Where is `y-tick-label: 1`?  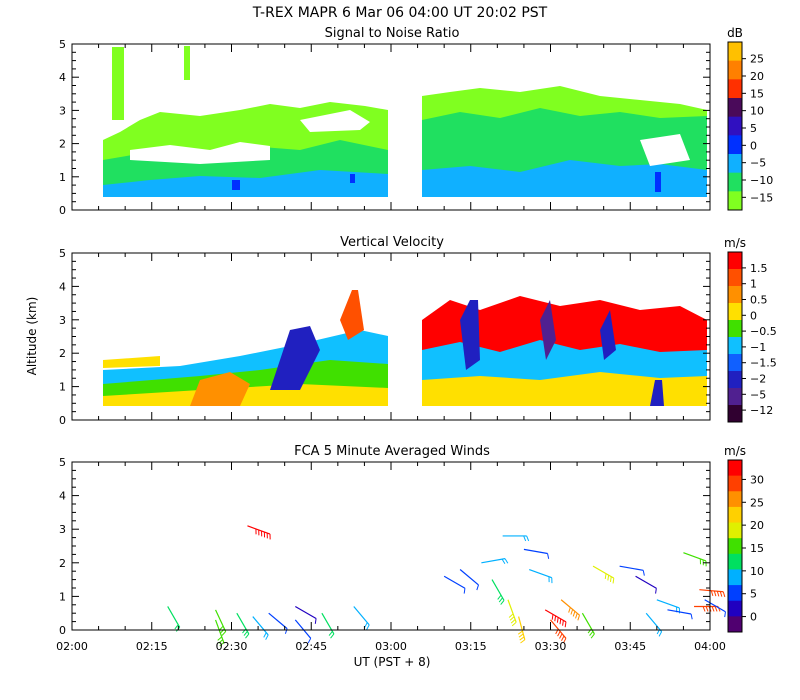 y-tick-label: 1 is located at coordinates (62, 177).